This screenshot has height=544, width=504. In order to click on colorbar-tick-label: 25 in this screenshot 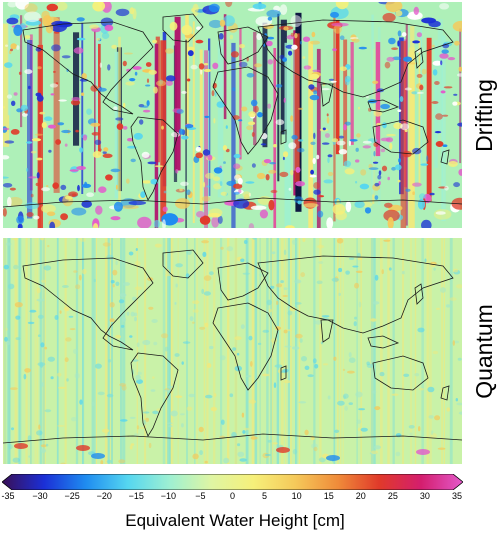, I will do `click(392, 496)`.